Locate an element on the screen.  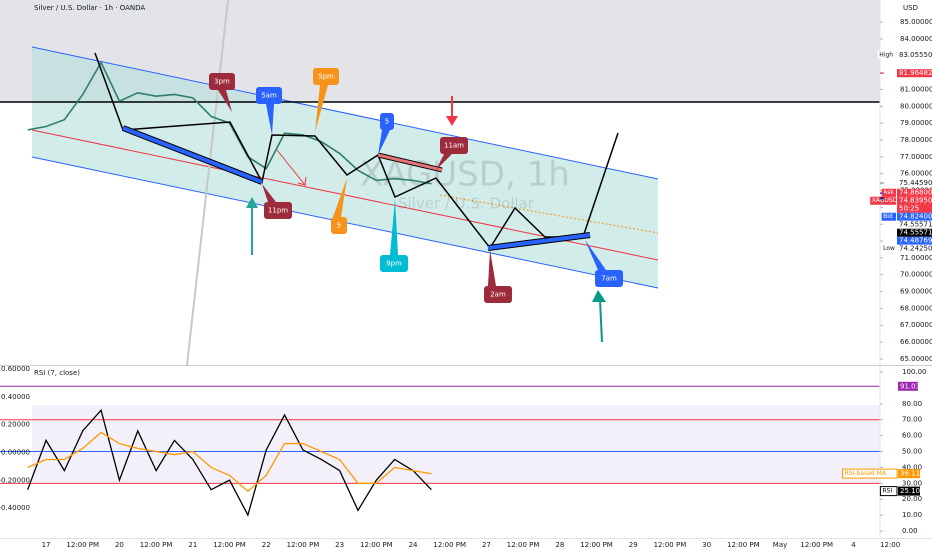
price-label: 81.96482 is located at coordinates (915, 73).